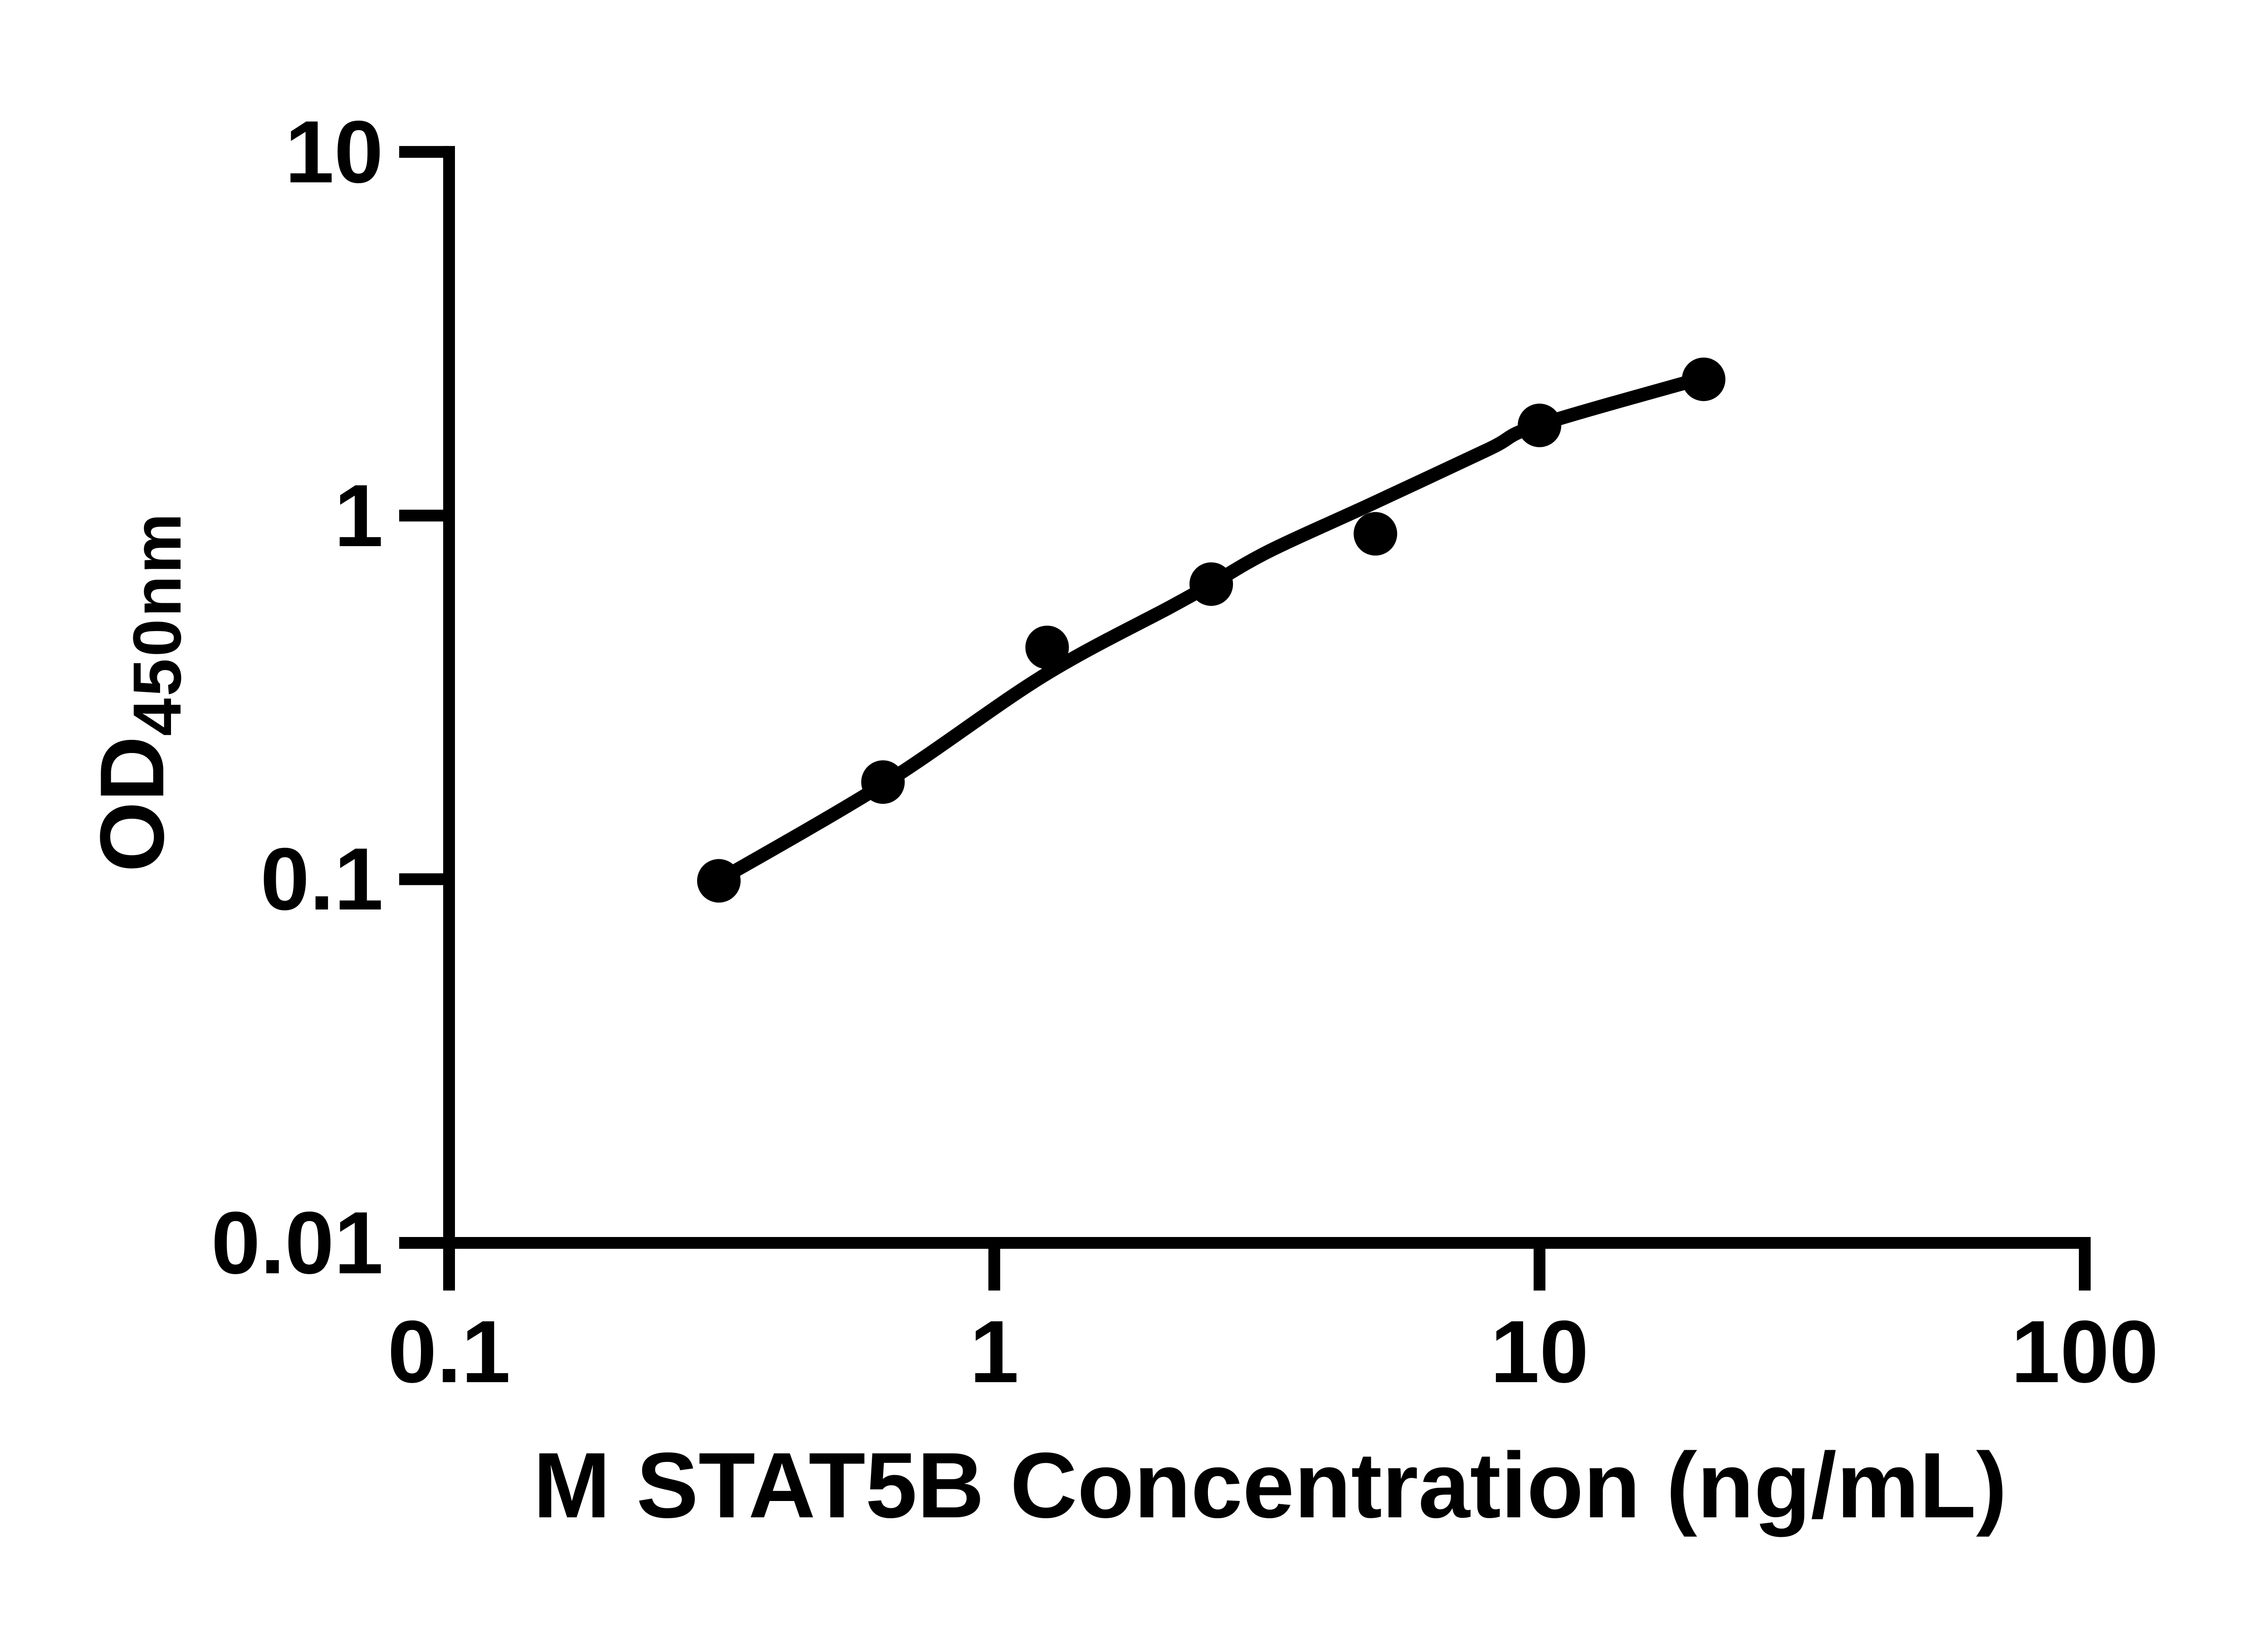 The width and height of the screenshot is (2268, 1633). Describe the element at coordinates (994, 1351) in the screenshot. I see `x-tick-label: 1` at that location.